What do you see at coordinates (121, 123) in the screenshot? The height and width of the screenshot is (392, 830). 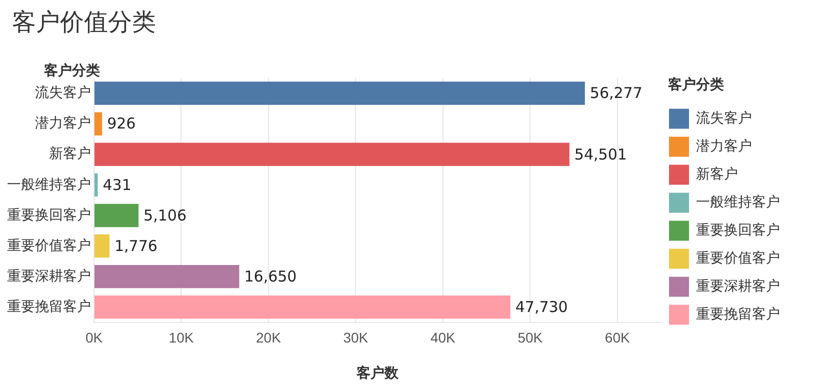 I see `data-label: 926` at bounding box center [121, 123].